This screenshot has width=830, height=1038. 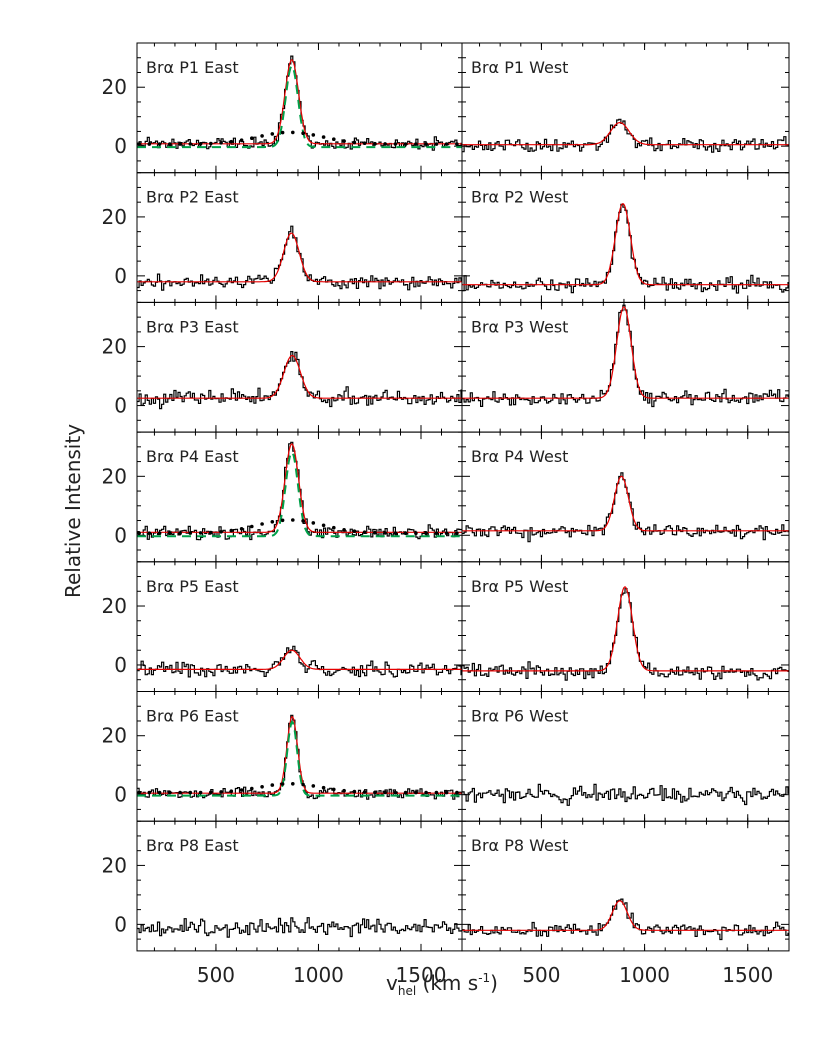 I want to click on panel-p6-east: Brα P6 East, so click(x=299, y=756).